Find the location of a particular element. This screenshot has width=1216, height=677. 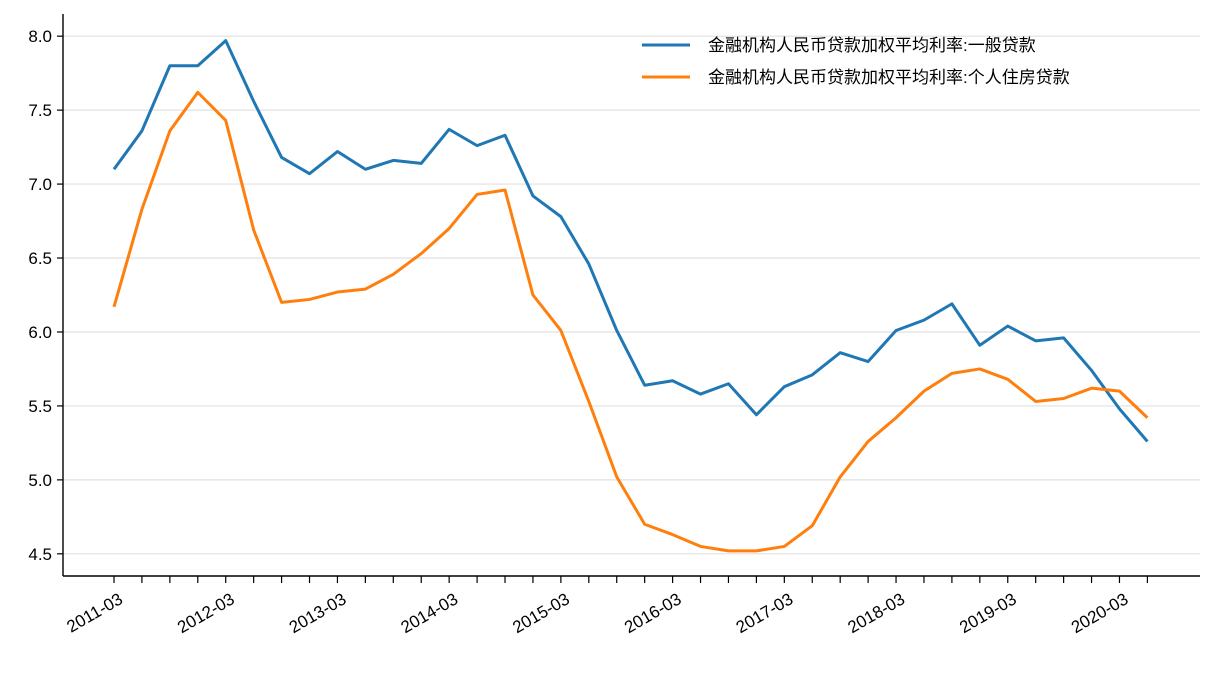

x-tick-label: 2018-03 is located at coordinates (877, 613).